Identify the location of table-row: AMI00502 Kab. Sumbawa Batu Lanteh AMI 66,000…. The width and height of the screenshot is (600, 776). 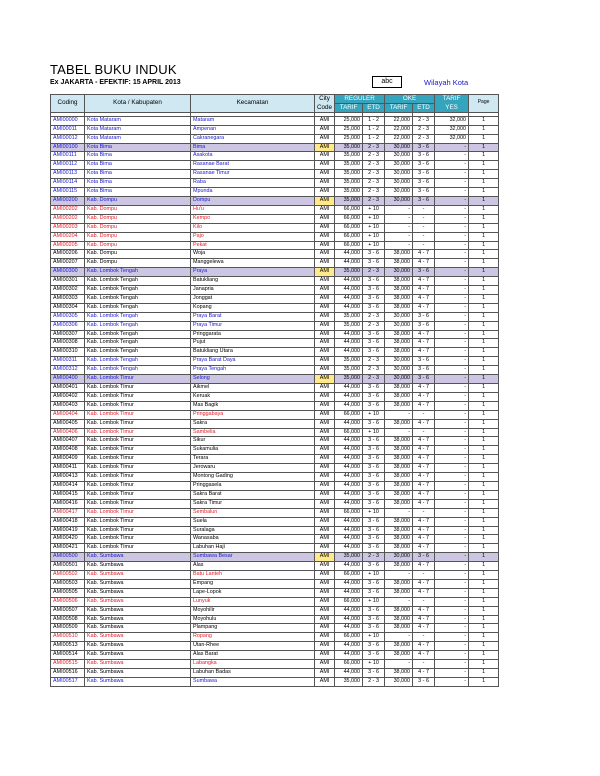
(275, 575).